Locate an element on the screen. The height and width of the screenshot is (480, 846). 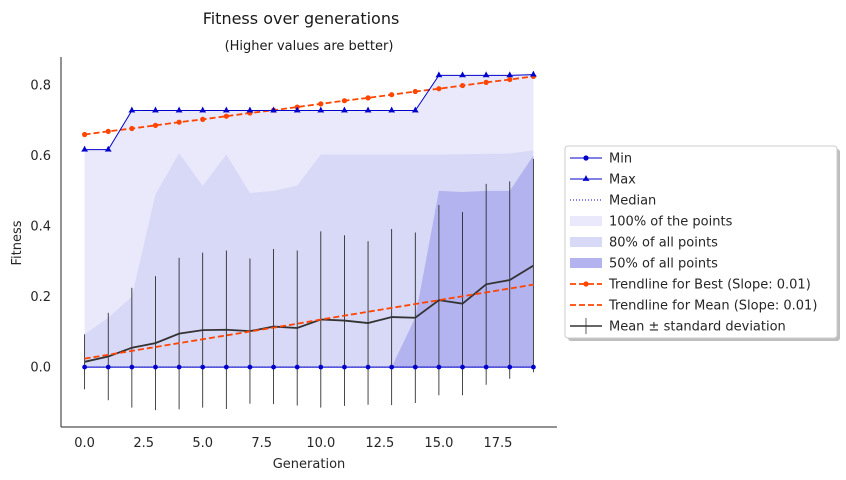
legend-label: 80% of all points is located at coordinates (663, 243).